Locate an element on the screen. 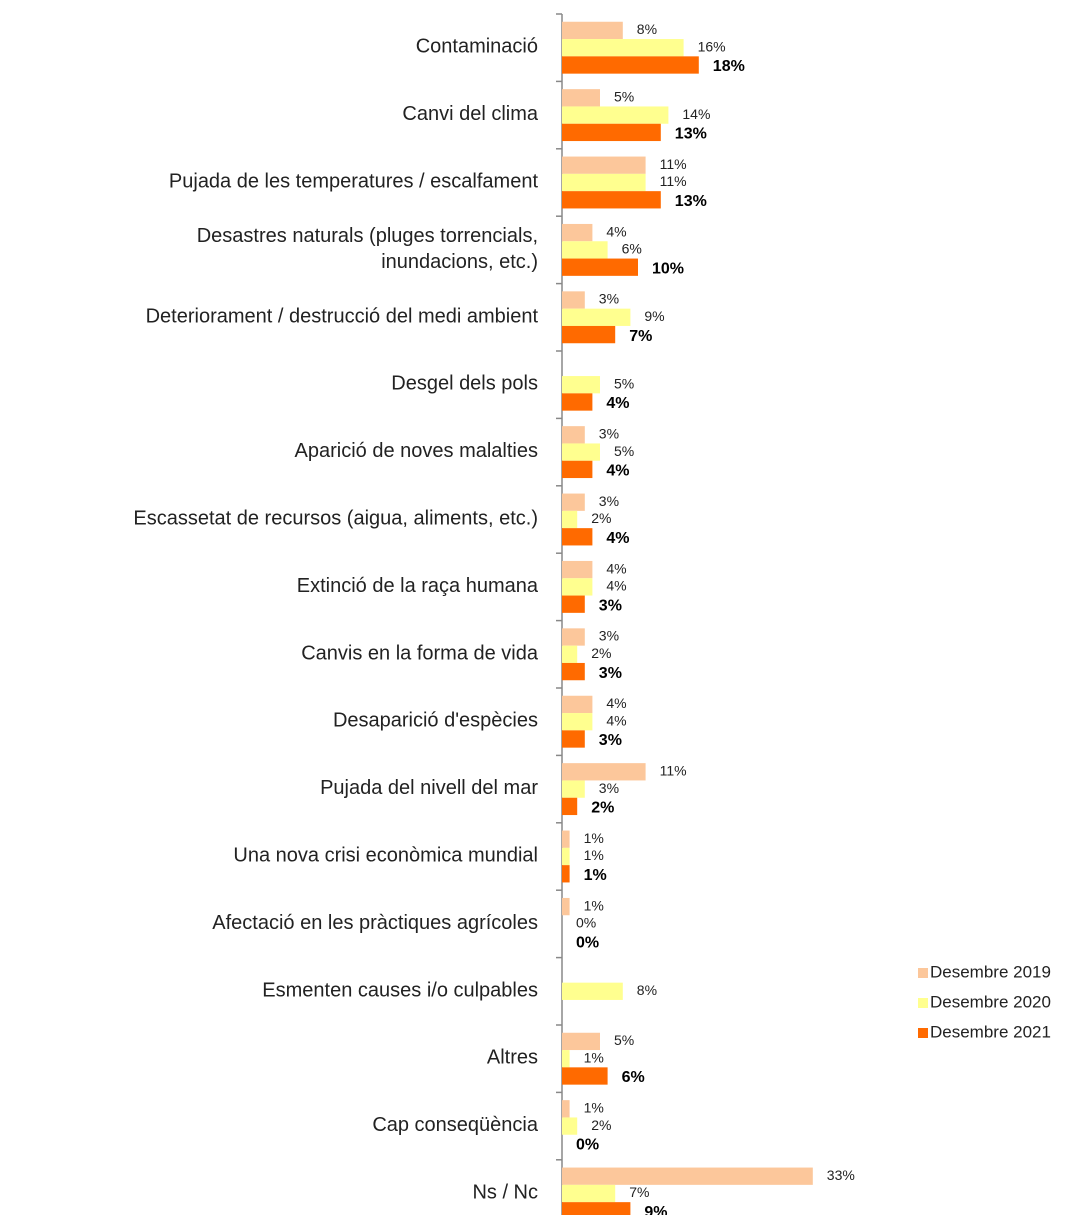  value-label: 10% is located at coordinates (668, 268).